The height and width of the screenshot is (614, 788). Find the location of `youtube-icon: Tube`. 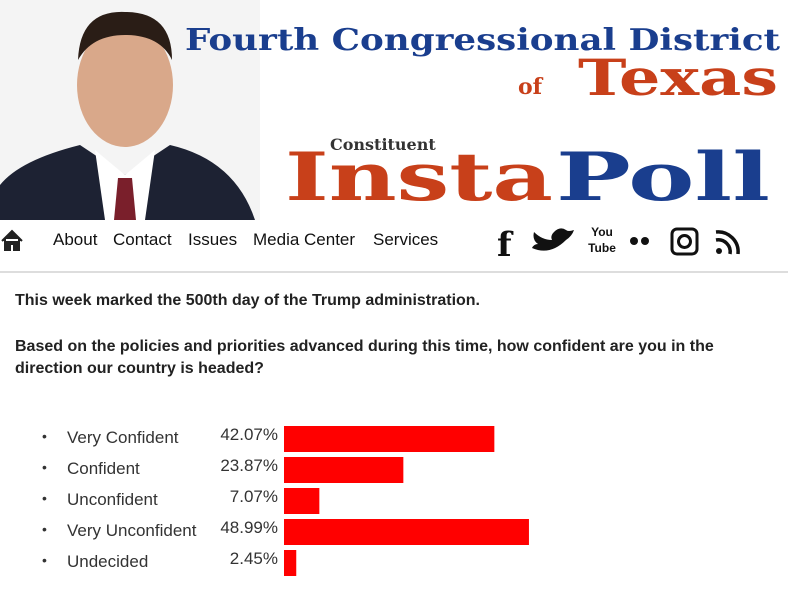

youtube-icon: Tube is located at coordinates (602, 248).